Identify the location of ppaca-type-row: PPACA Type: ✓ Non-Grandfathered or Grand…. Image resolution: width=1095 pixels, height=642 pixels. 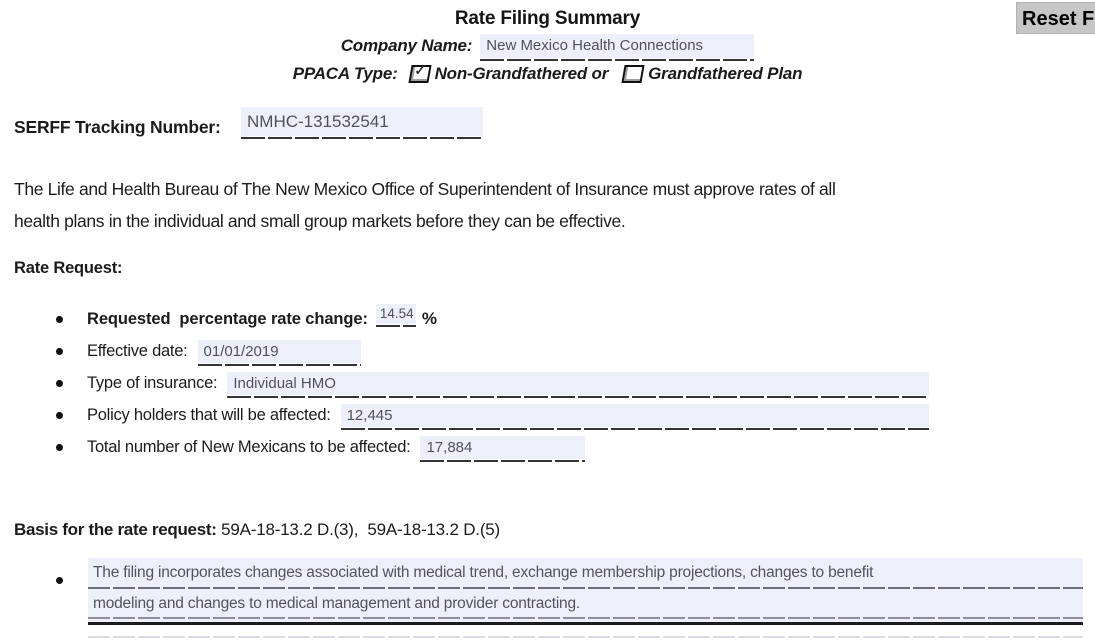
(547, 74).